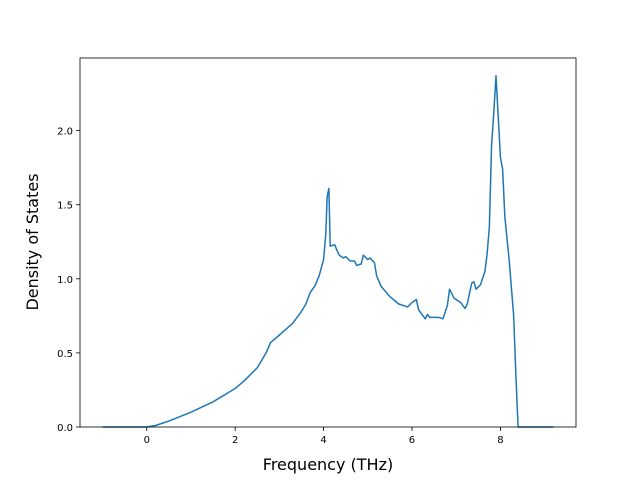 The image size is (640, 480). I want to click on y-tick-label: 0.0, so click(65, 428).